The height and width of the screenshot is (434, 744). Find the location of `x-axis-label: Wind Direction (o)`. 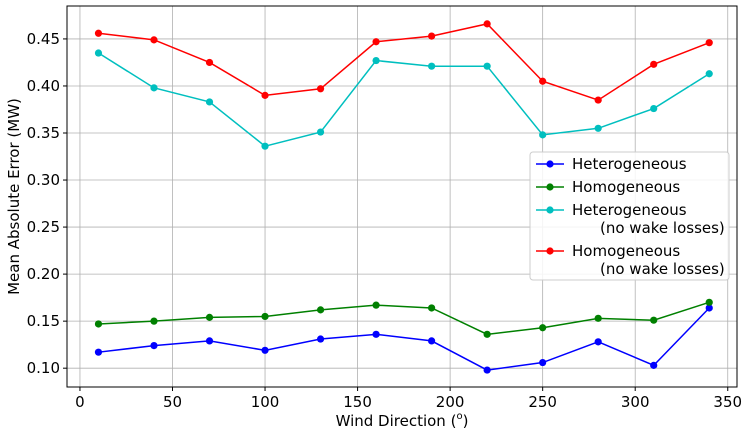

x-axis-label: Wind Direction (o) is located at coordinates (402, 420).